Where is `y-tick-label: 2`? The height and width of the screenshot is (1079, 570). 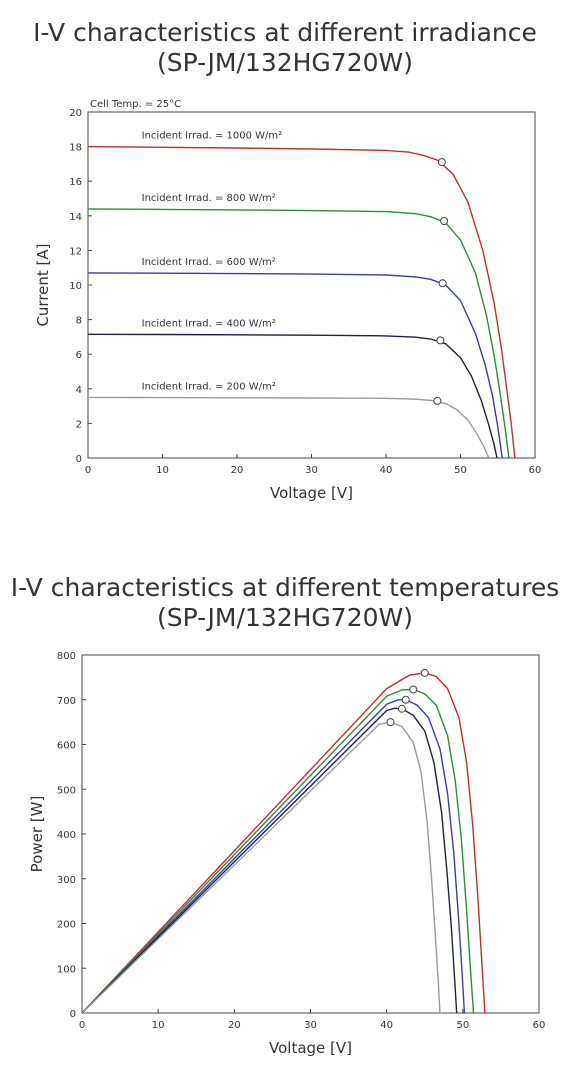 y-tick-label: 2 is located at coordinates (79, 424).